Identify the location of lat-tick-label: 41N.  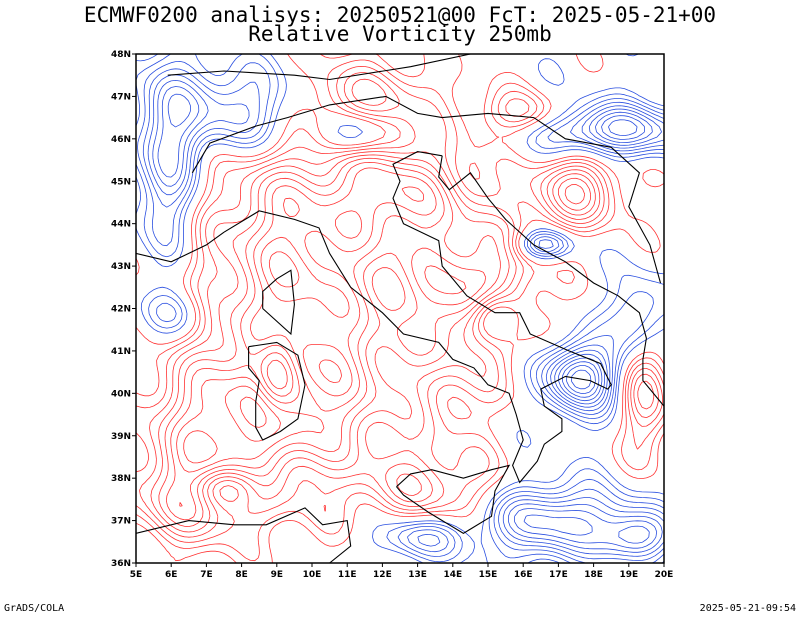
(121, 352).